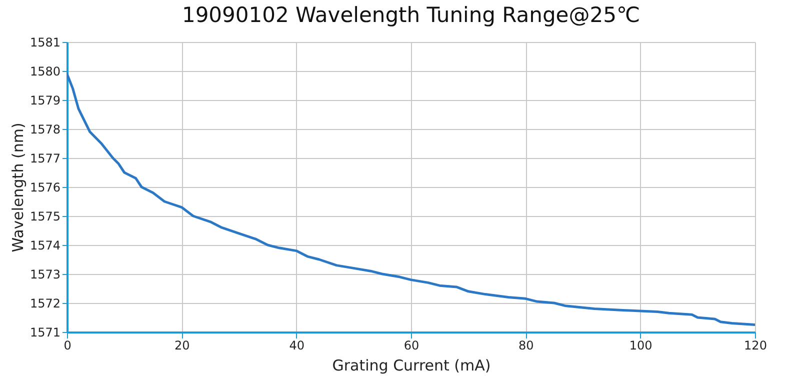  I want to click on y-tick-label: 1574, so click(45, 245).